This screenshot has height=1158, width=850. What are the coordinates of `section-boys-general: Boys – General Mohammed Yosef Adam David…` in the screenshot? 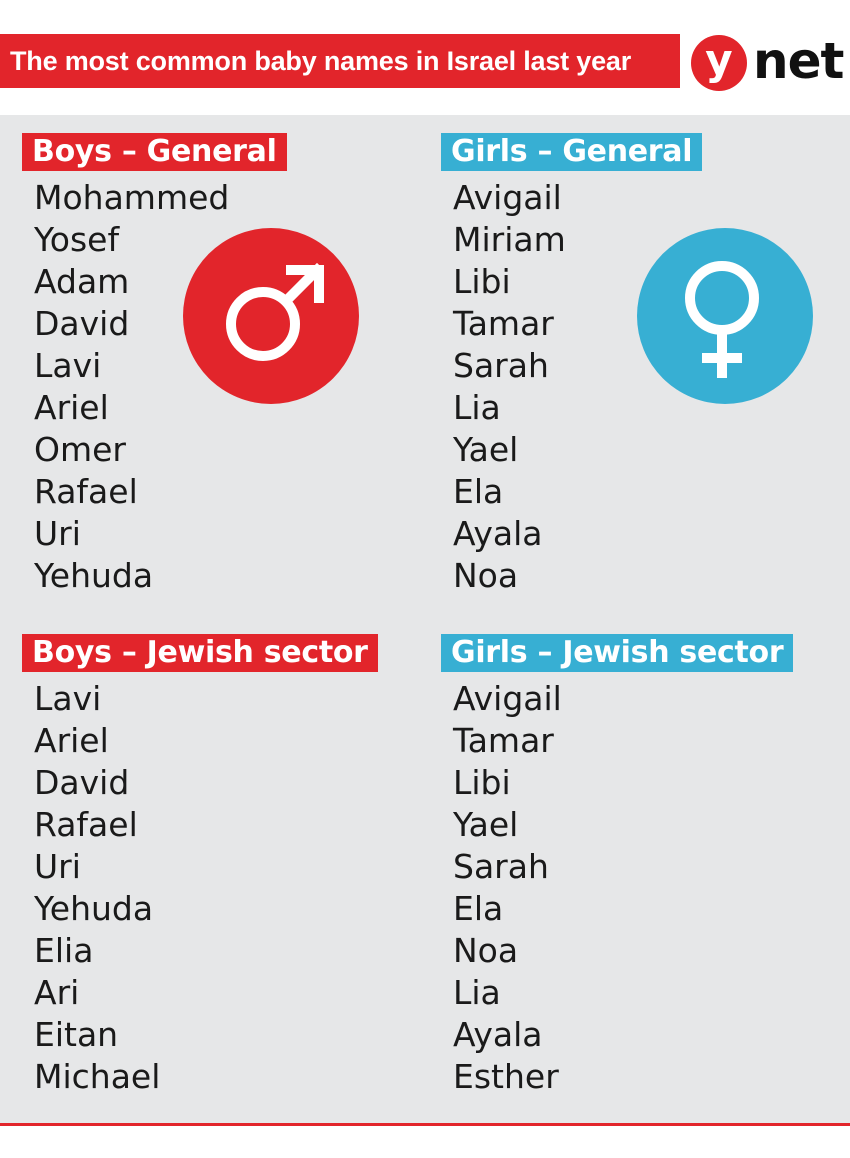 It's located at (154, 365).